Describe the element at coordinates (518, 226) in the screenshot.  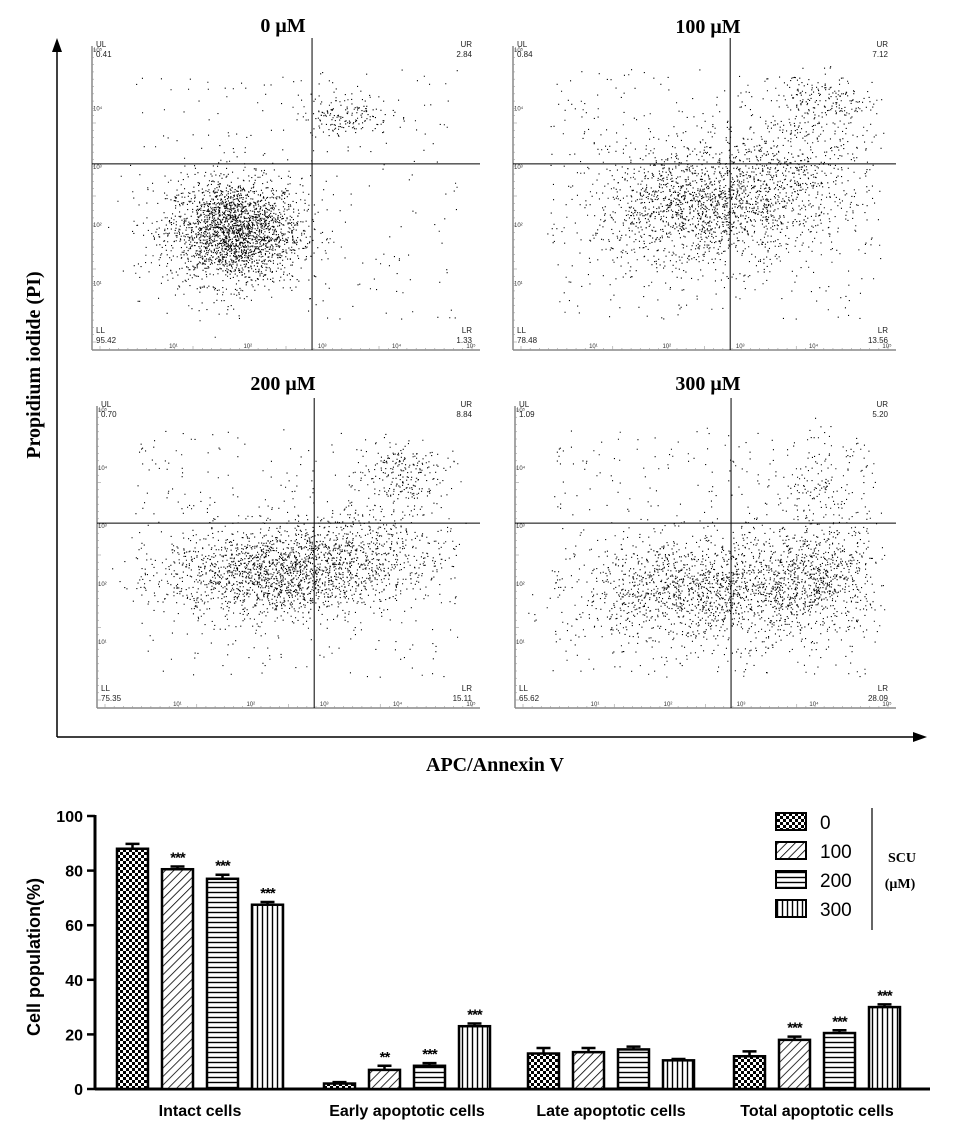
I see `flow-y-tick-label: 10²` at that location.